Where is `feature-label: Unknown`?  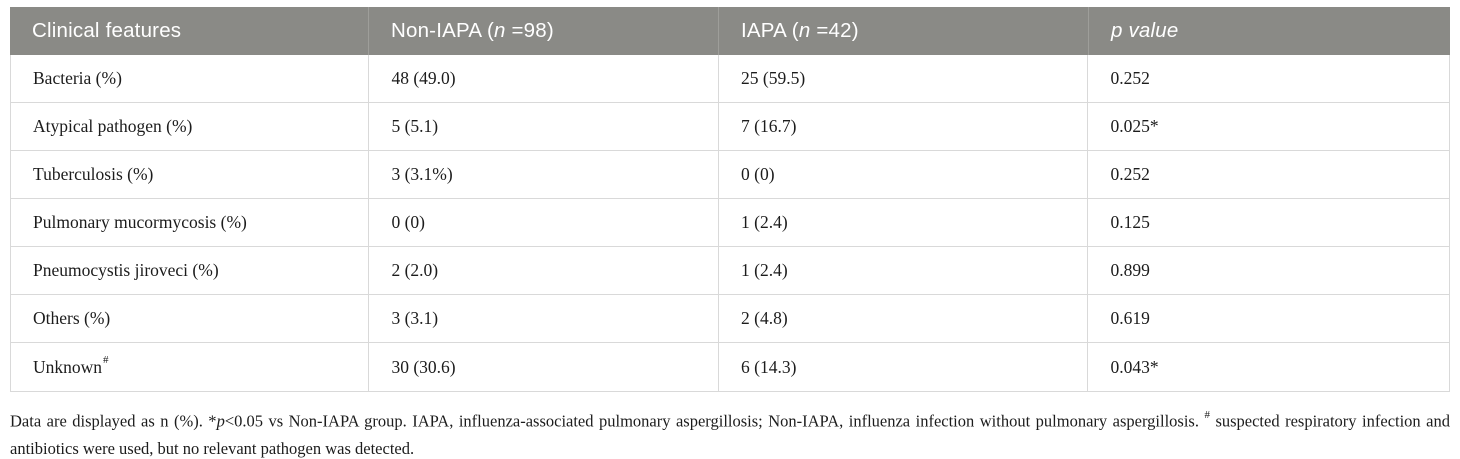
feature-label: Unknown is located at coordinates (68, 366).